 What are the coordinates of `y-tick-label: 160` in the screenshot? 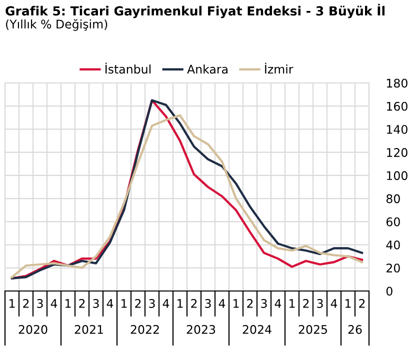 It's located at (397, 106).